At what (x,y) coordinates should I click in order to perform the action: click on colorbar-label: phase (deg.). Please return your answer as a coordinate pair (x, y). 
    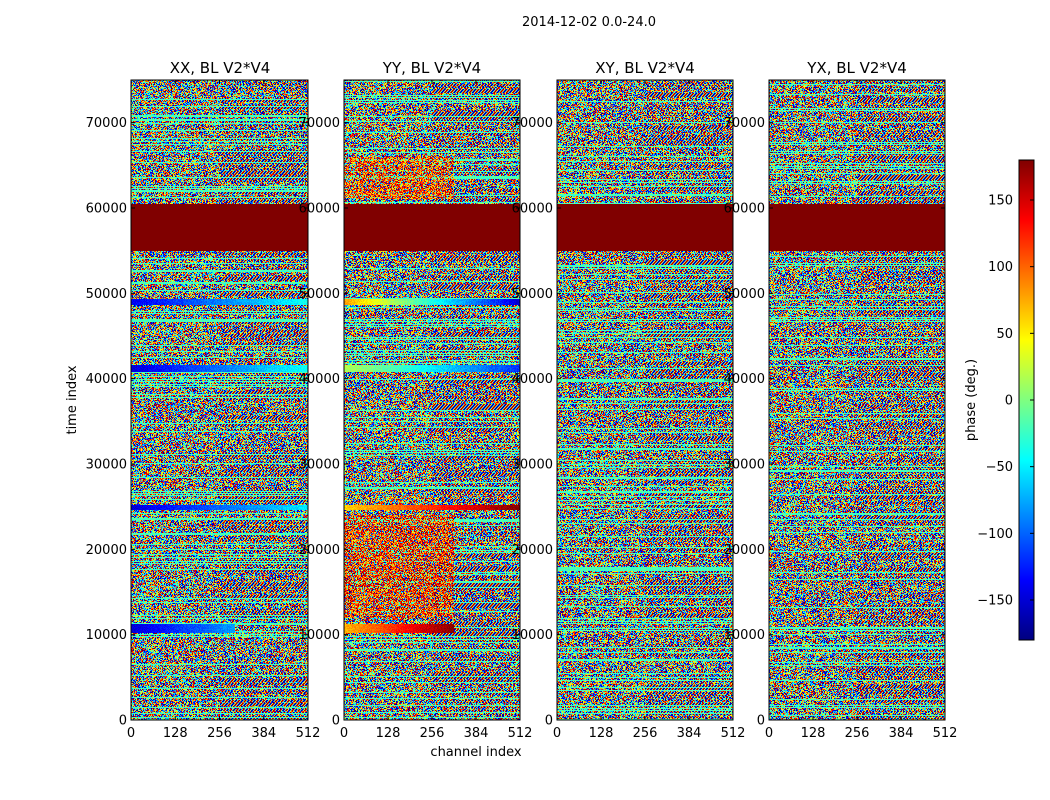
    Looking at the image, I should click on (971, 400).